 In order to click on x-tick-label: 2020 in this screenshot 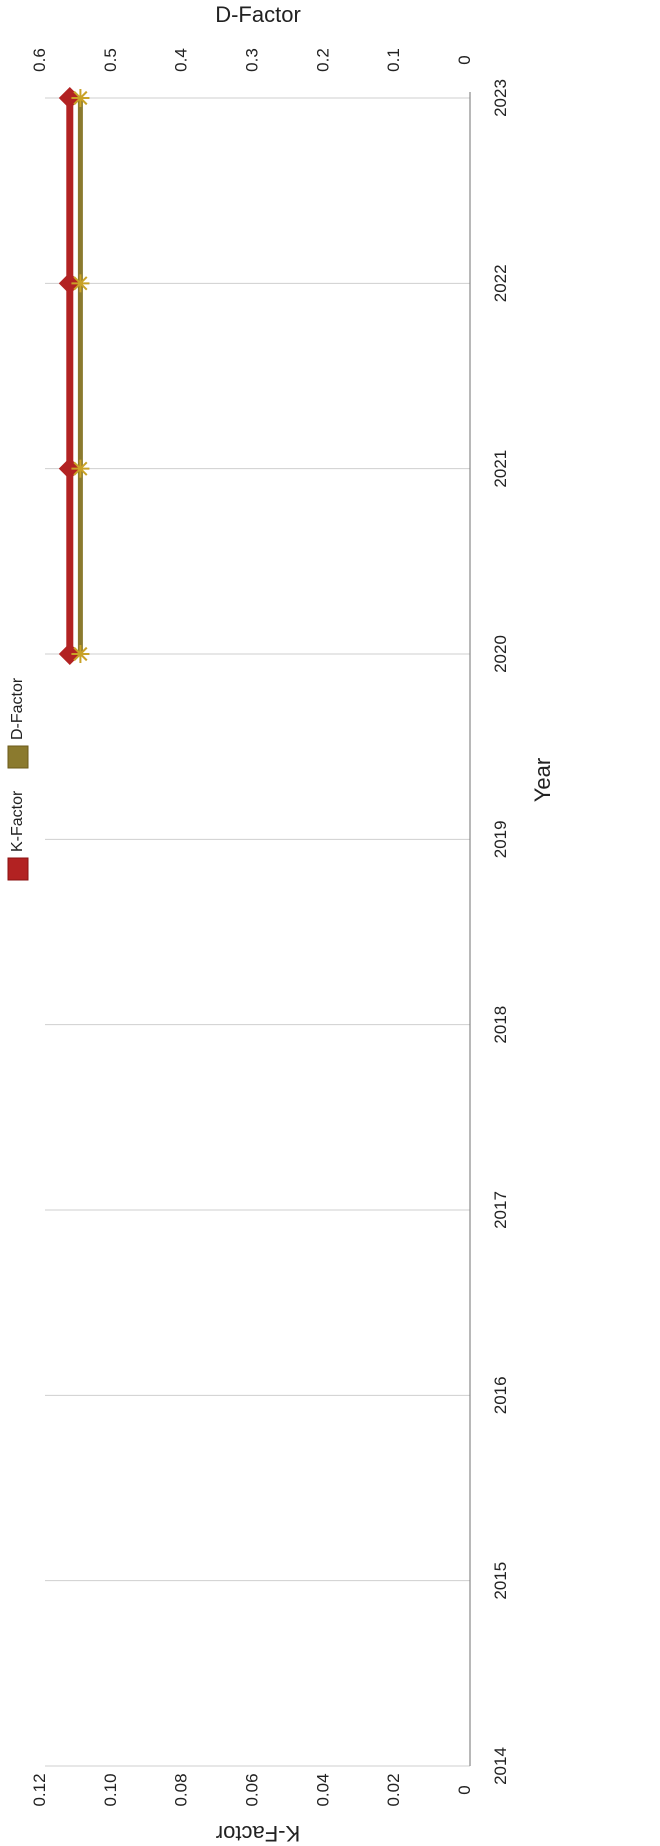, I will do `click(500, 654)`.